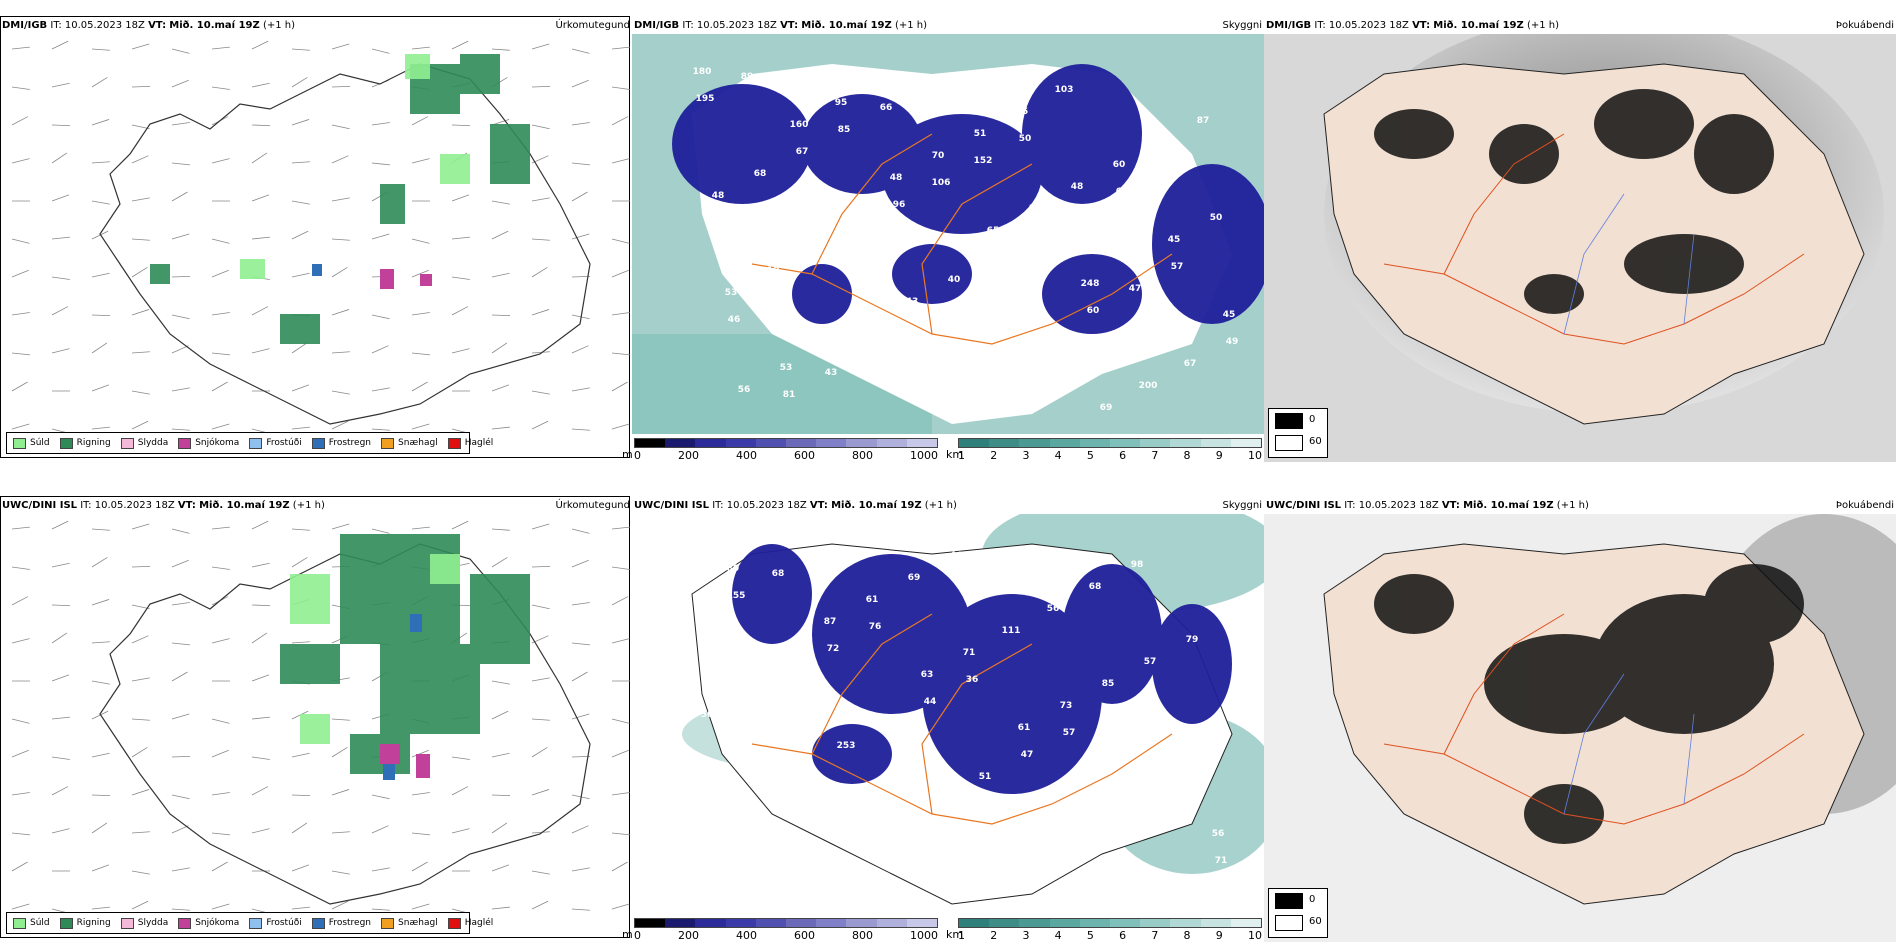 Image resolution: width=1900 pixels, height=950 pixels. What do you see at coordinates (1232, 342) in the screenshot?
I see `visibility-value-label: 49` at bounding box center [1232, 342].